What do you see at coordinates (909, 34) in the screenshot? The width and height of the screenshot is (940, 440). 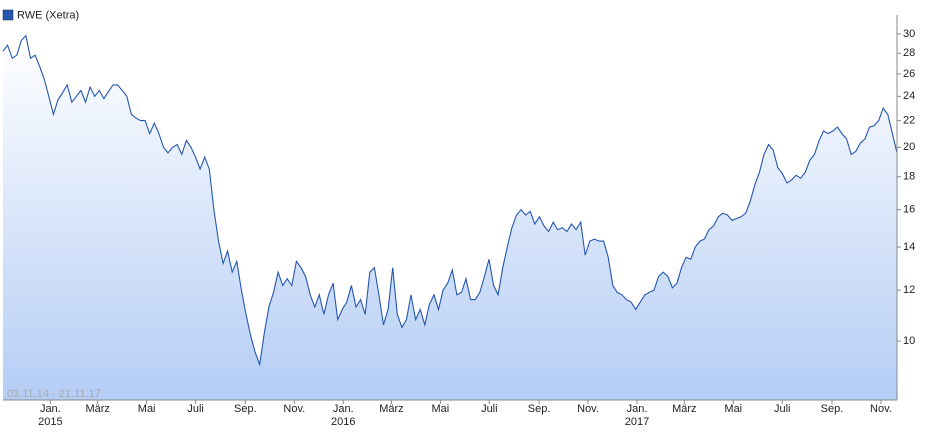 I see `y-tick-label: 30` at bounding box center [909, 34].